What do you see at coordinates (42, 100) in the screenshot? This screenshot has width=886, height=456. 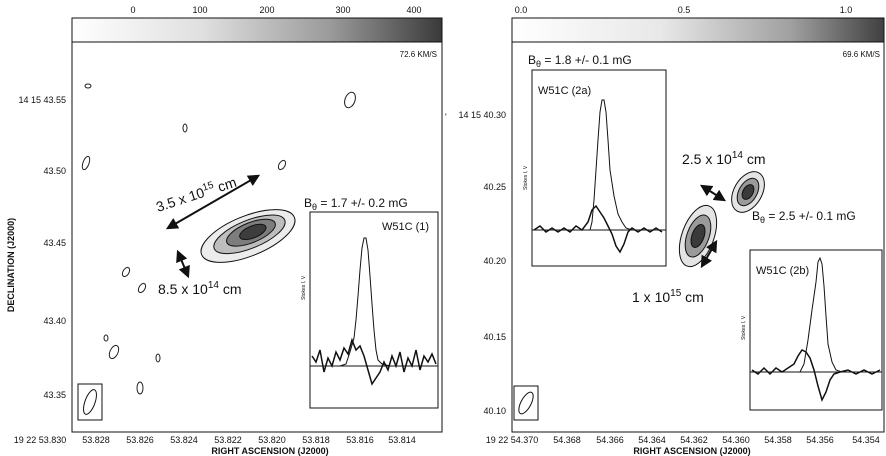 I see `dec-tick: 14 15 43.55` at bounding box center [42, 100].